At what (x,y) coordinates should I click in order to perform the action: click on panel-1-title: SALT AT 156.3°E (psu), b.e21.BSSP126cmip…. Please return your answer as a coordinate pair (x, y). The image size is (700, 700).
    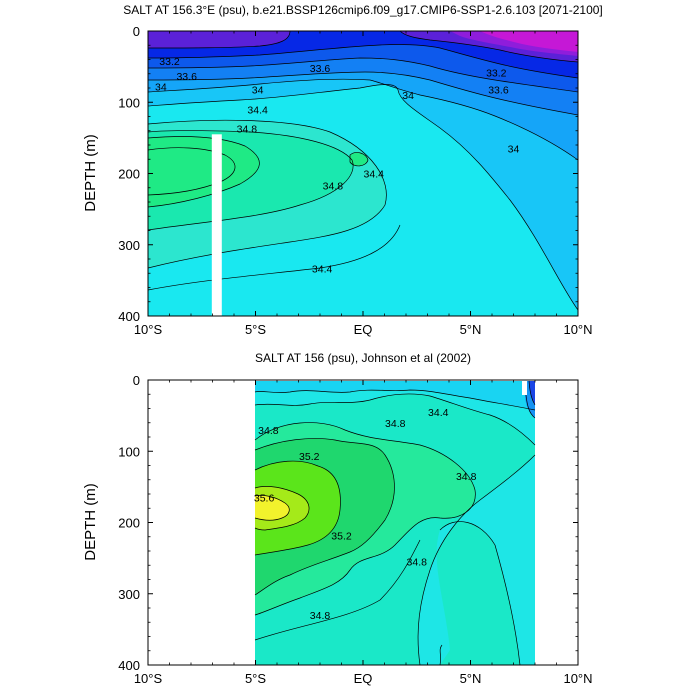
    Looking at the image, I should click on (363, 10).